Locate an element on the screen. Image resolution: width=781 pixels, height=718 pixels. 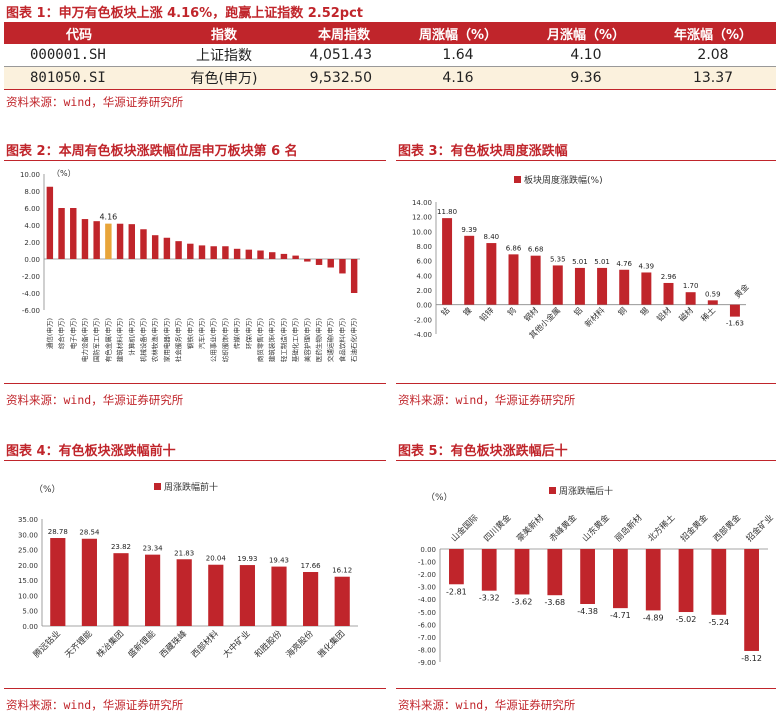
x-tick-label: 西藏珠峰 is located at coordinates (173, 644).